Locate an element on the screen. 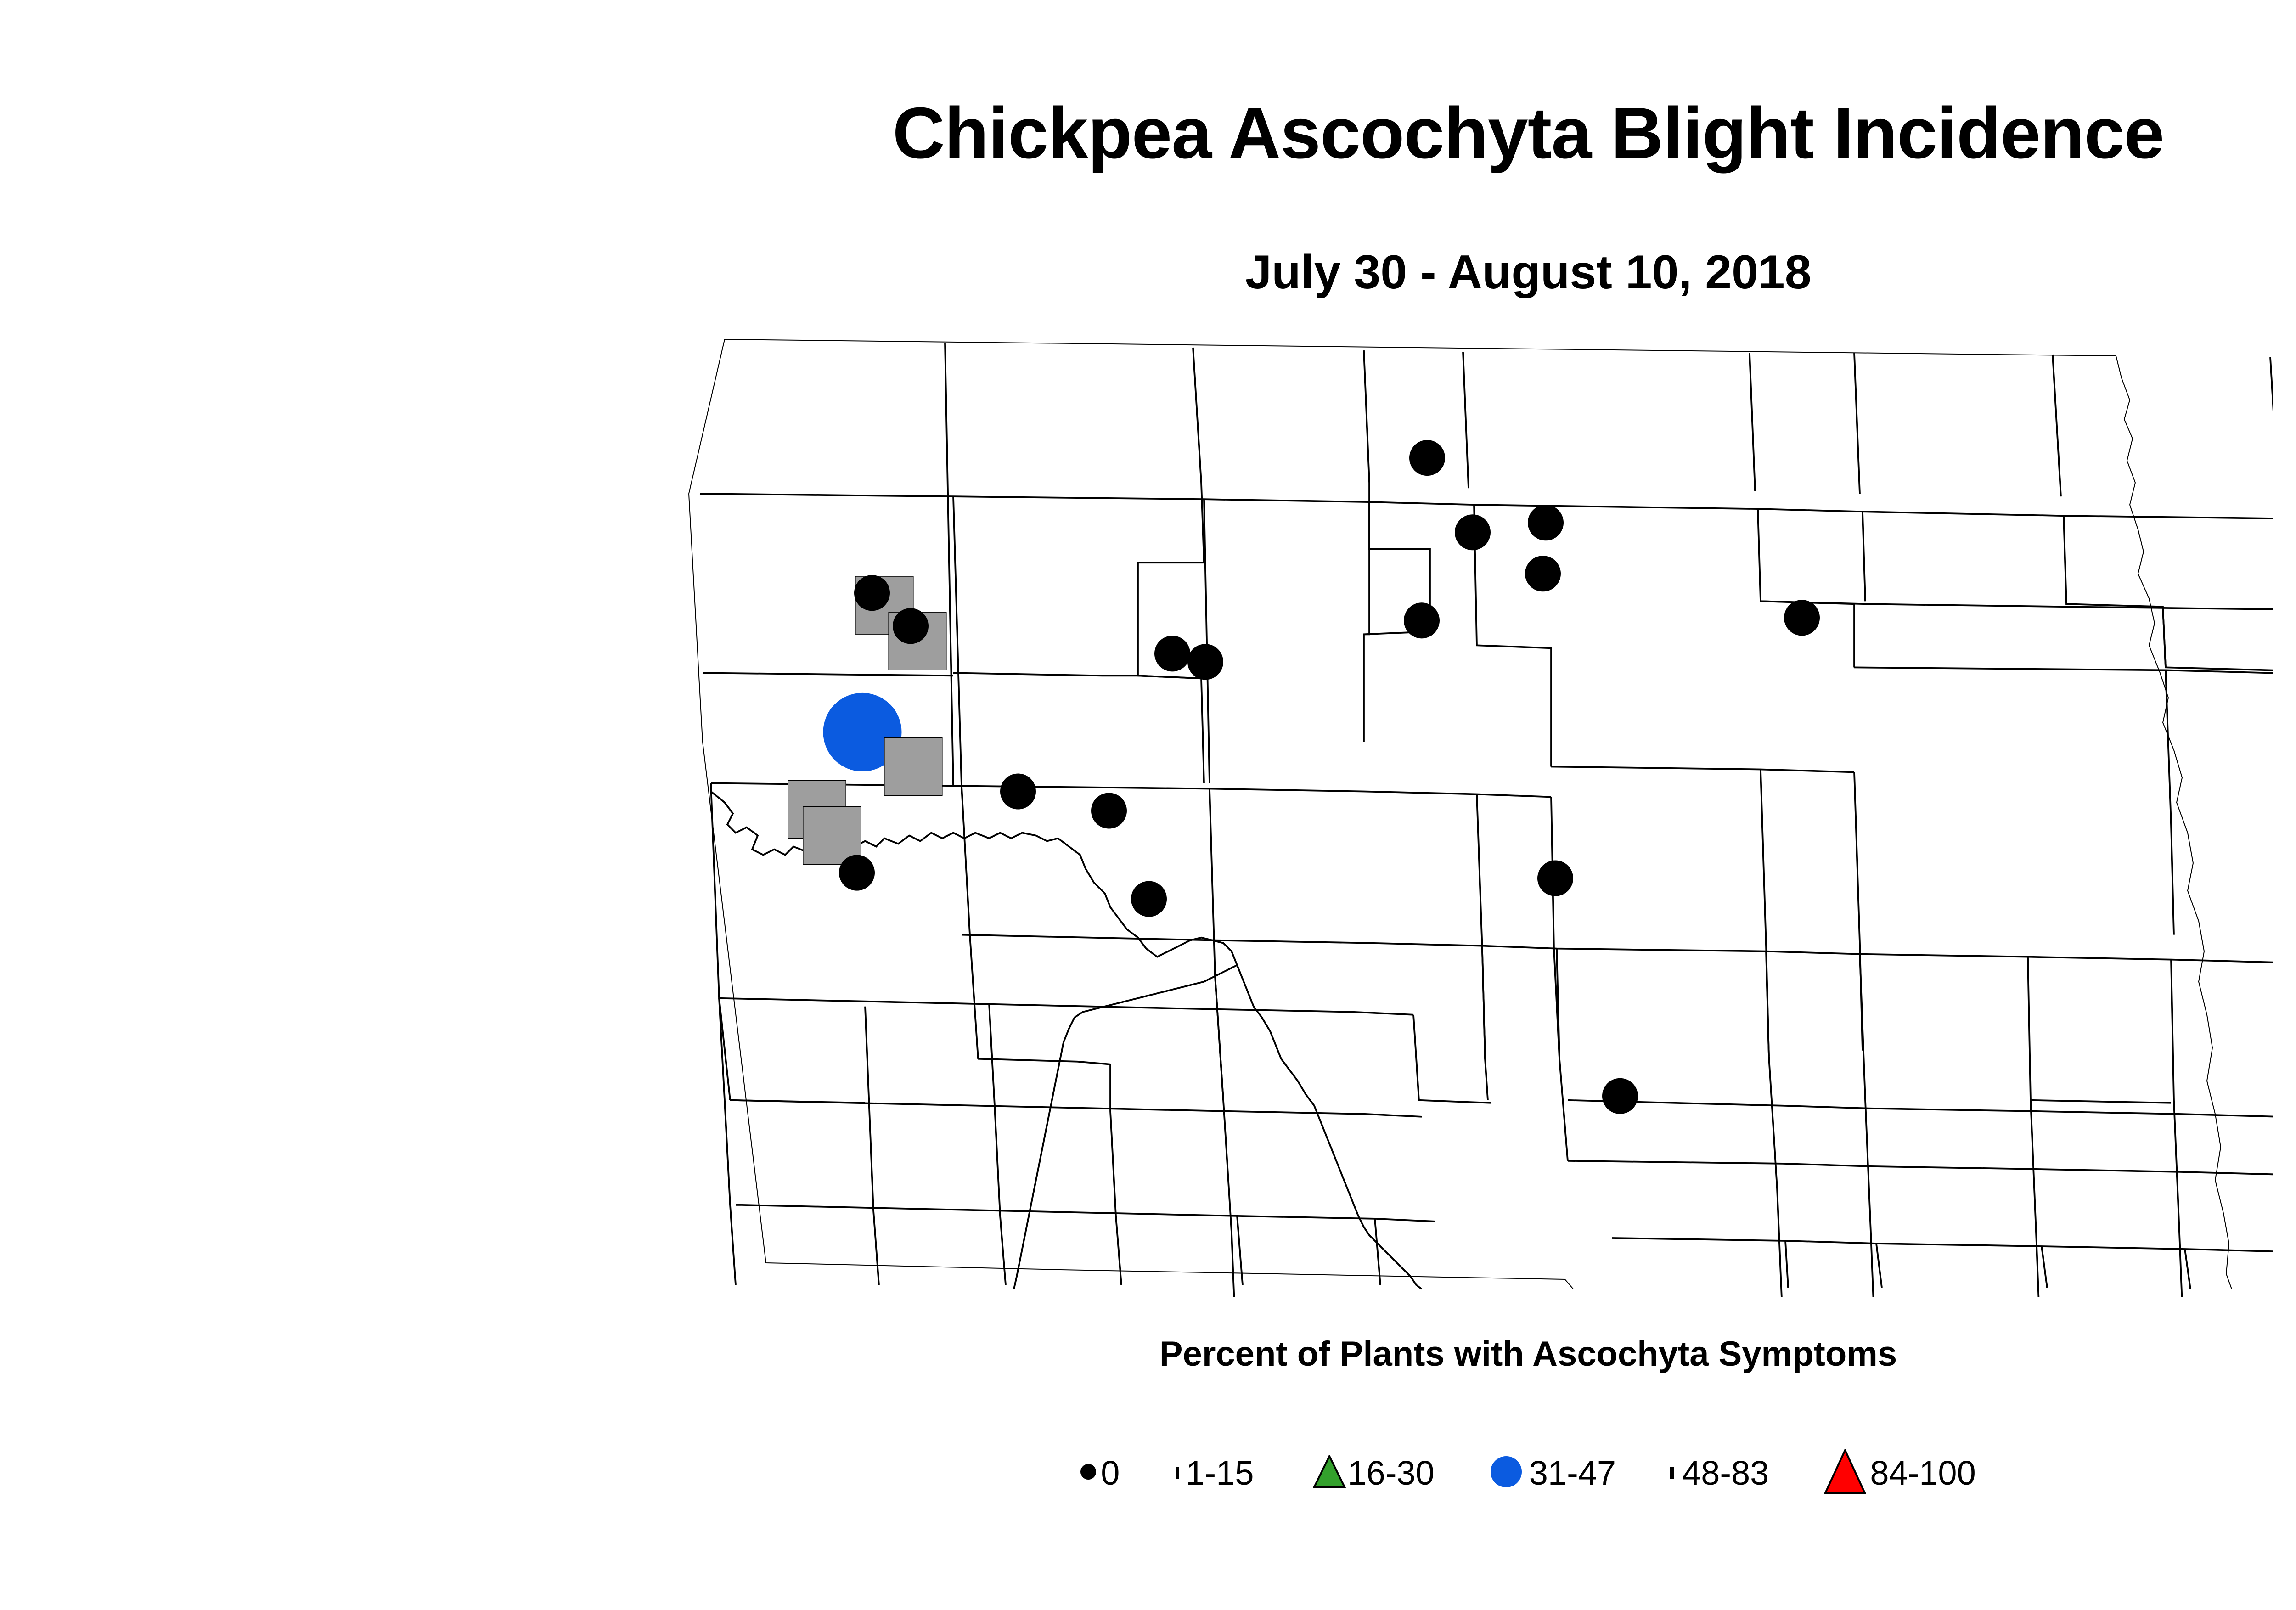  red-triangle-icon is located at coordinates (1846, 1473).